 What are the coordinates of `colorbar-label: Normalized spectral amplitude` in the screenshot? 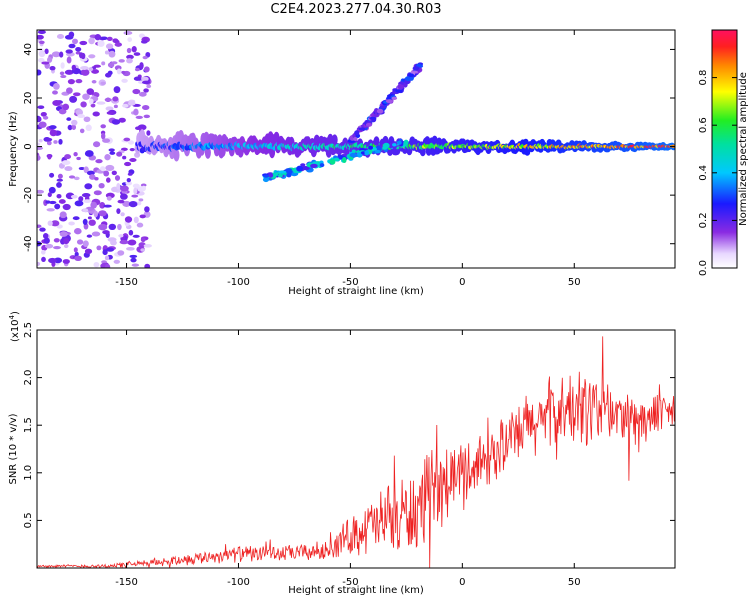 It's located at (743, 149).